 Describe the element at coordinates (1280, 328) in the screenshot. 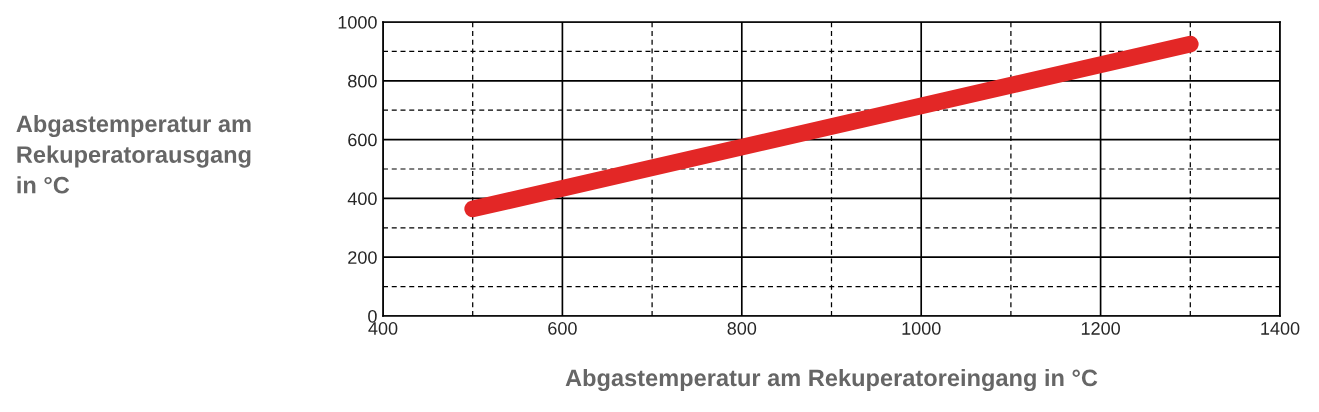

I see `x-tick-label: 1400` at that location.